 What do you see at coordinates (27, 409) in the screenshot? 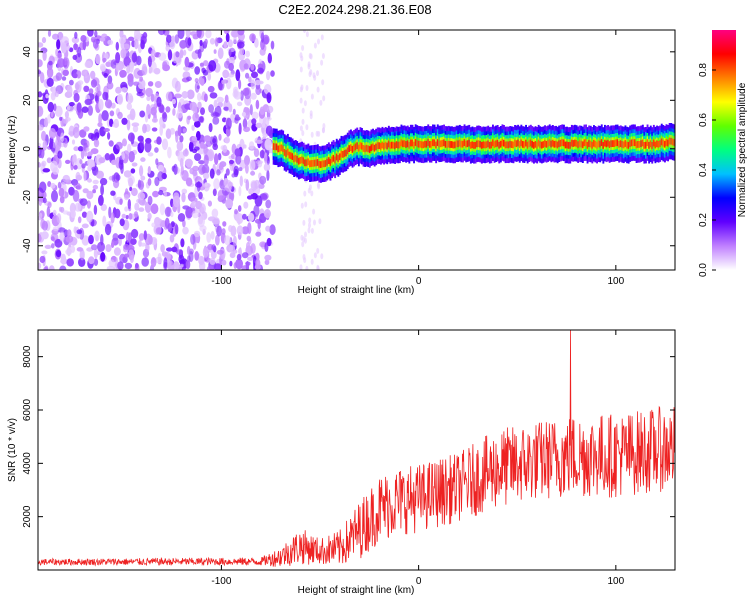
I see `snr-ytick-label: 6000` at bounding box center [27, 409].